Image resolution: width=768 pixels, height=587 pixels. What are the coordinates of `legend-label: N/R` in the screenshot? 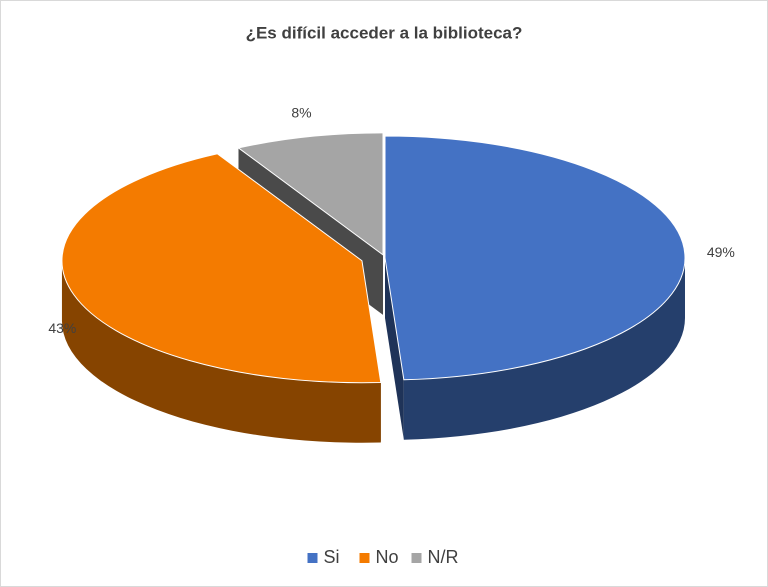 It's located at (443, 557).